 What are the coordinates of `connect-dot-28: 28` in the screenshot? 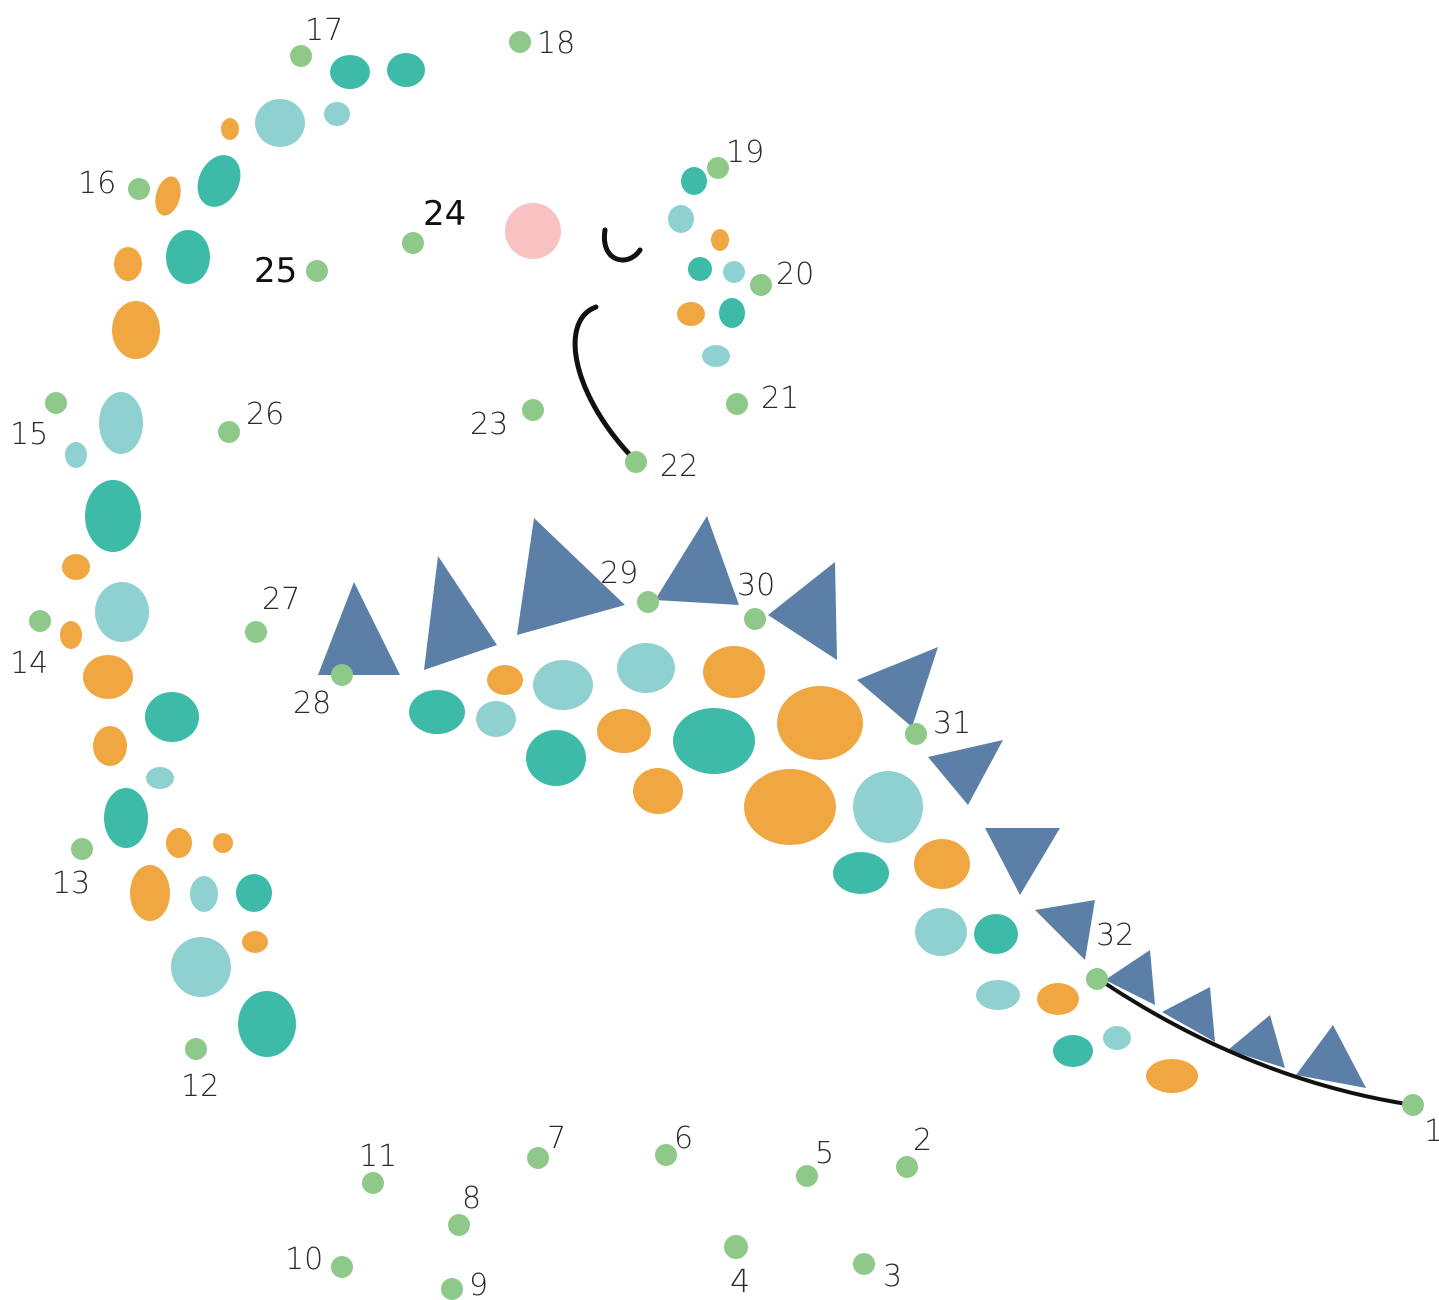 It's located at (323, 692).